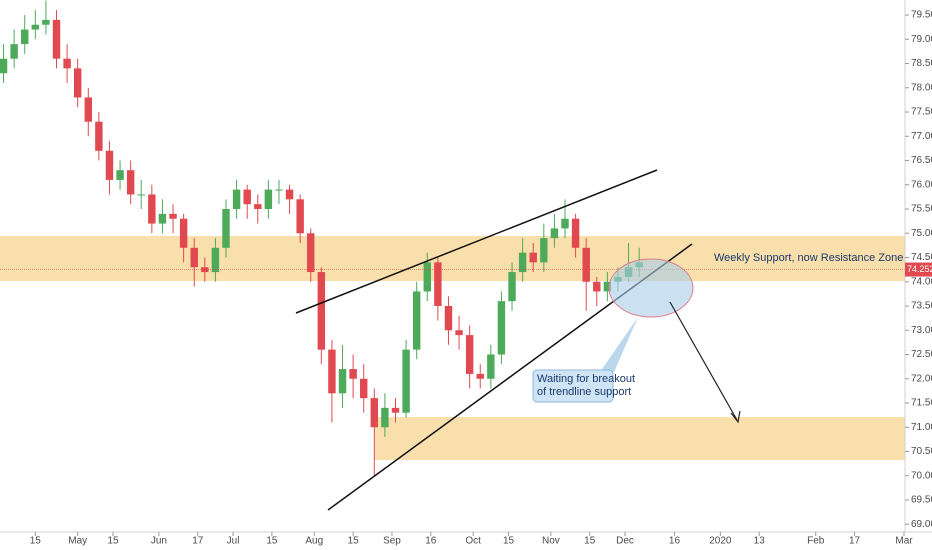 This screenshot has width=932, height=550. I want to click on y-tick-label: 72.000, so click(921, 378).